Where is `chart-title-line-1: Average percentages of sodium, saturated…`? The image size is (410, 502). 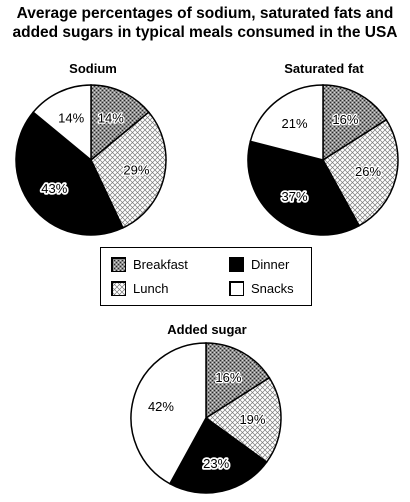 chart-title-line-1: Average percentages of sodium, saturated… is located at coordinates (205, 13).